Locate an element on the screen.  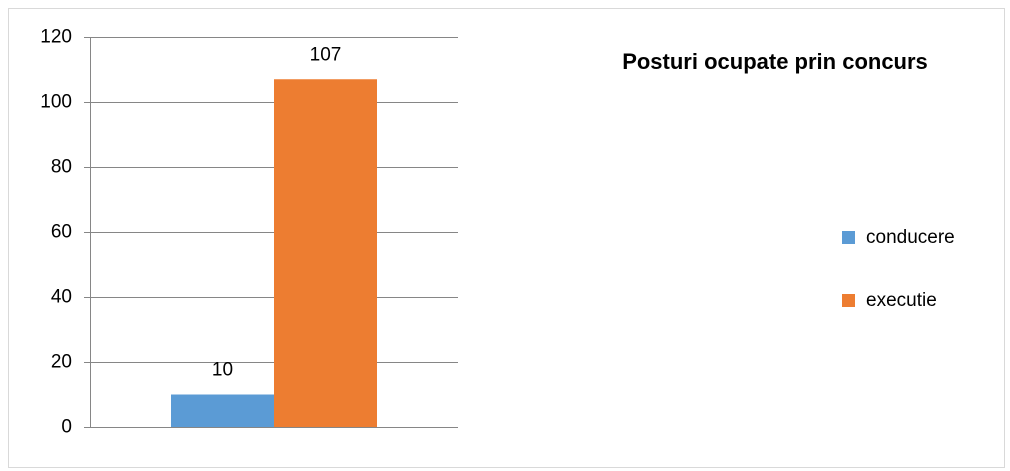
y-tick-label: 120 is located at coordinates (56, 37).